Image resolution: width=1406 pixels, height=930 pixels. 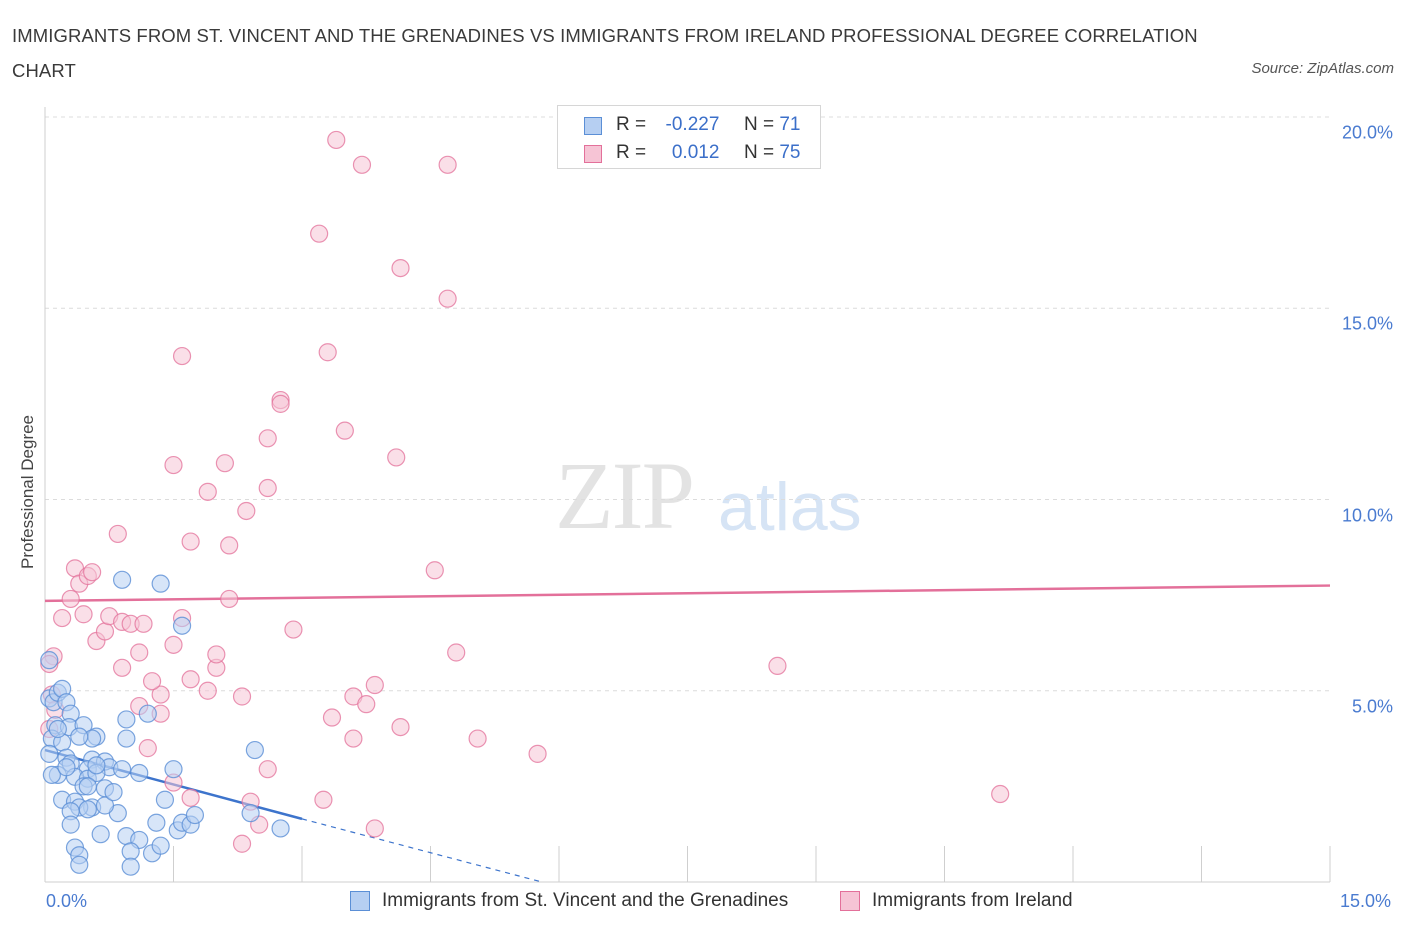 What do you see at coordinates (759, 124) in the screenshot?
I see `legend-n-label: N =` at bounding box center [759, 124].